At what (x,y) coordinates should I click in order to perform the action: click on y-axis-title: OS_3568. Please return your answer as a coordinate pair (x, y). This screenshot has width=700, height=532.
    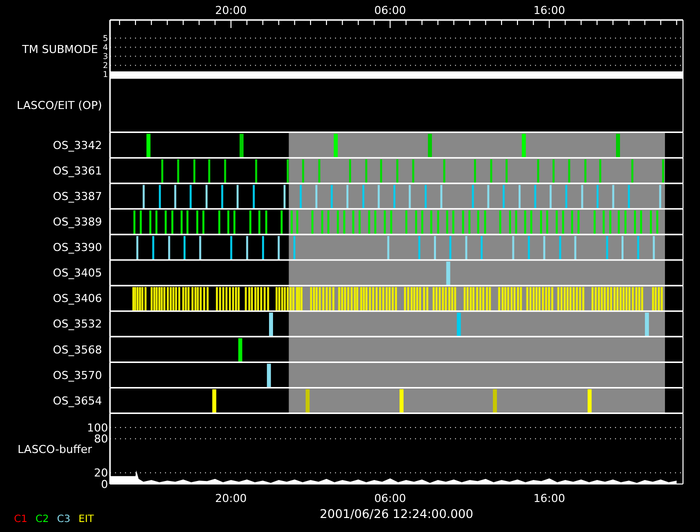
    Looking at the image, I should click on (77, 349).